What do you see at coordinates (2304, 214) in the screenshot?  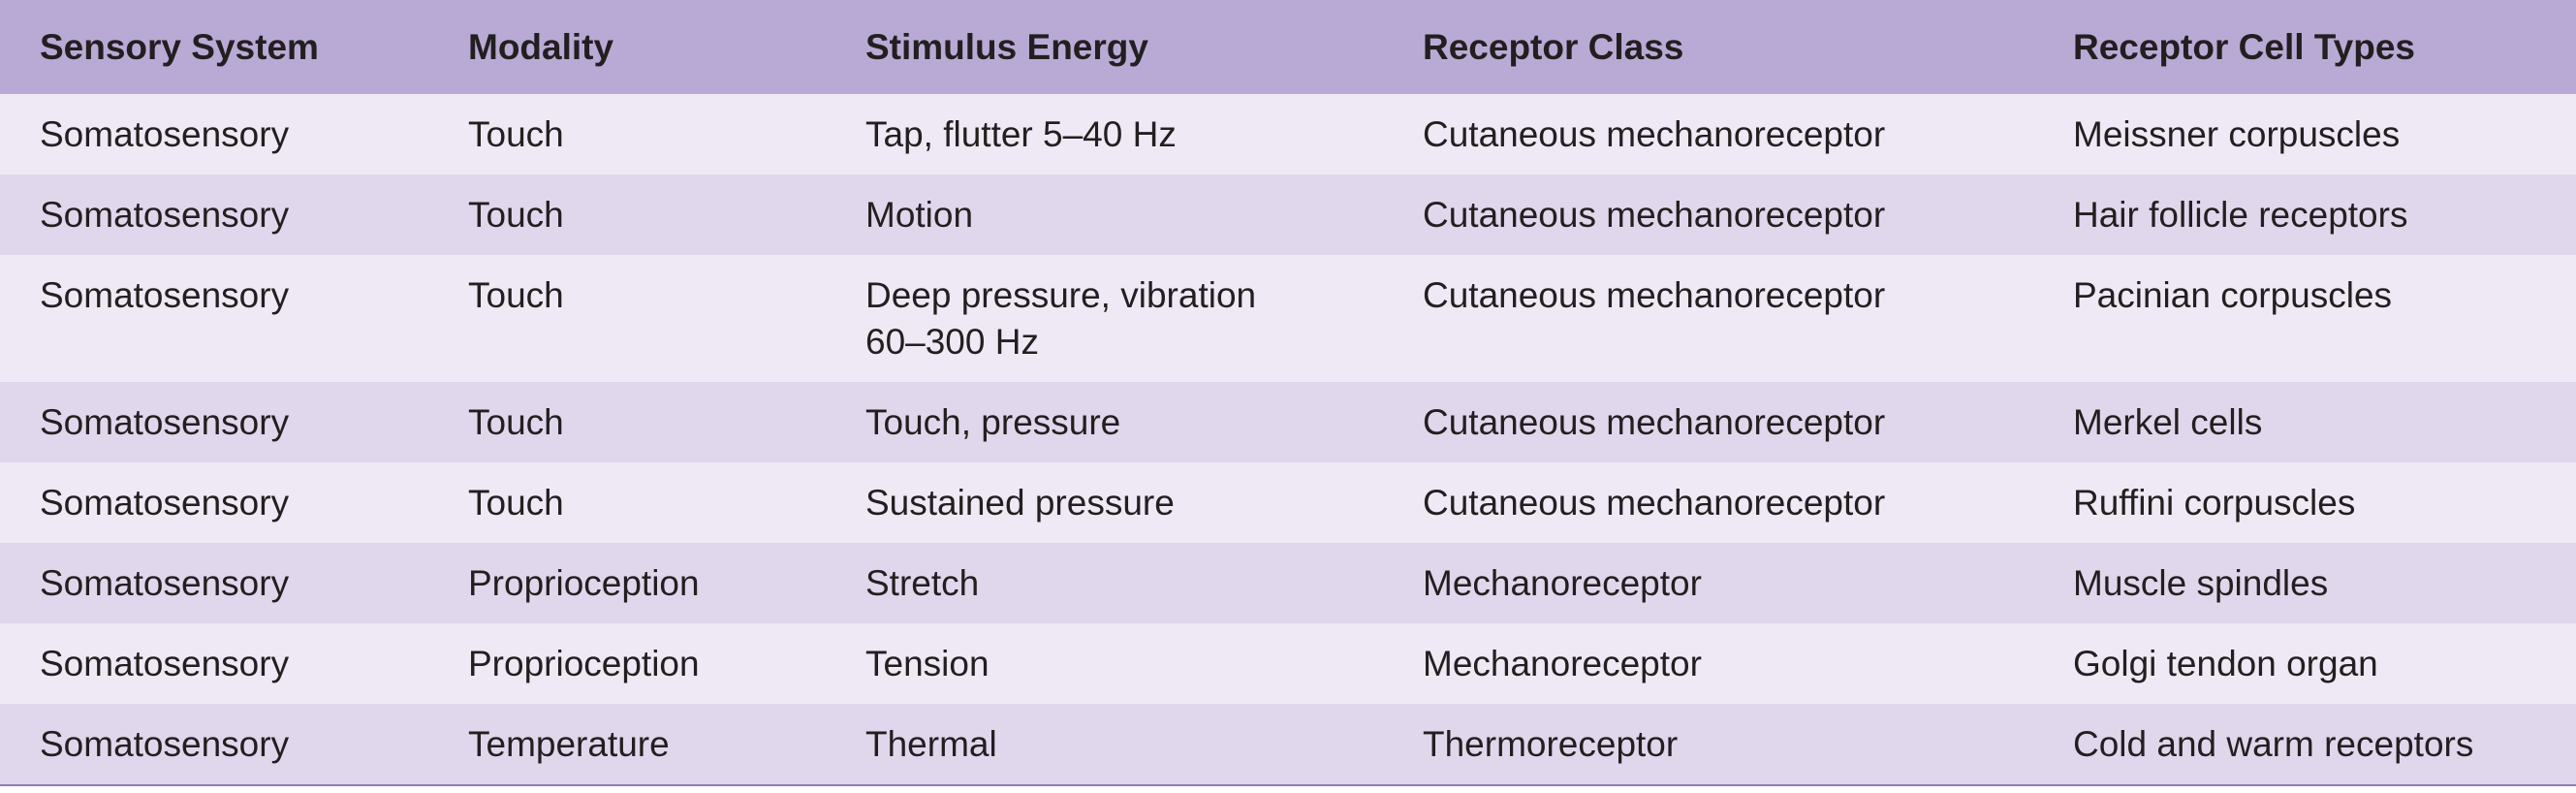 I see `table-cell: Hair follicle receptors` at bounding box center [2304, 214].